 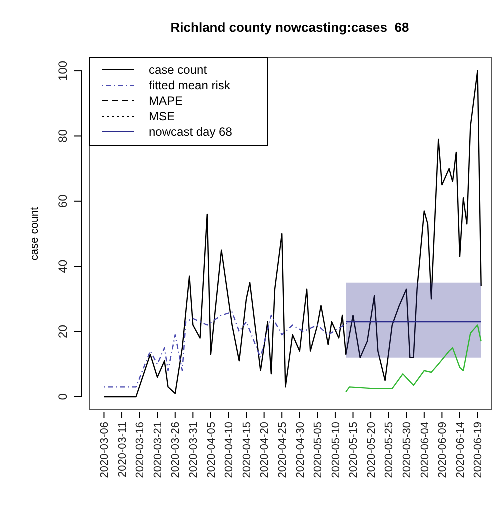 What do you see at coordinates (290, 27) in the screenshot?
I see `chart-title: Richland county nowcasting:cases 68` at bounding box center [290, 27].